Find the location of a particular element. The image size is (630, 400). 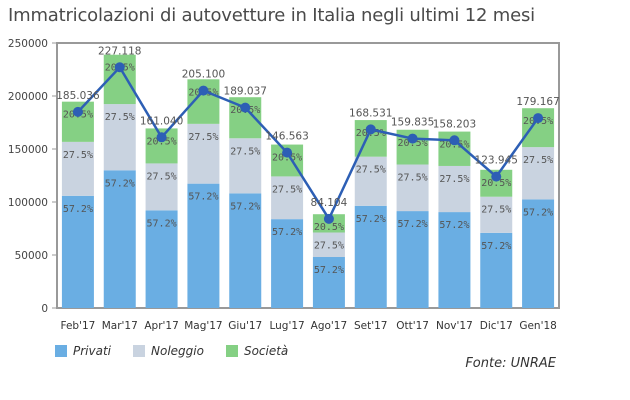

legend-item-privati: Privati is located at coordinates (83, 351).